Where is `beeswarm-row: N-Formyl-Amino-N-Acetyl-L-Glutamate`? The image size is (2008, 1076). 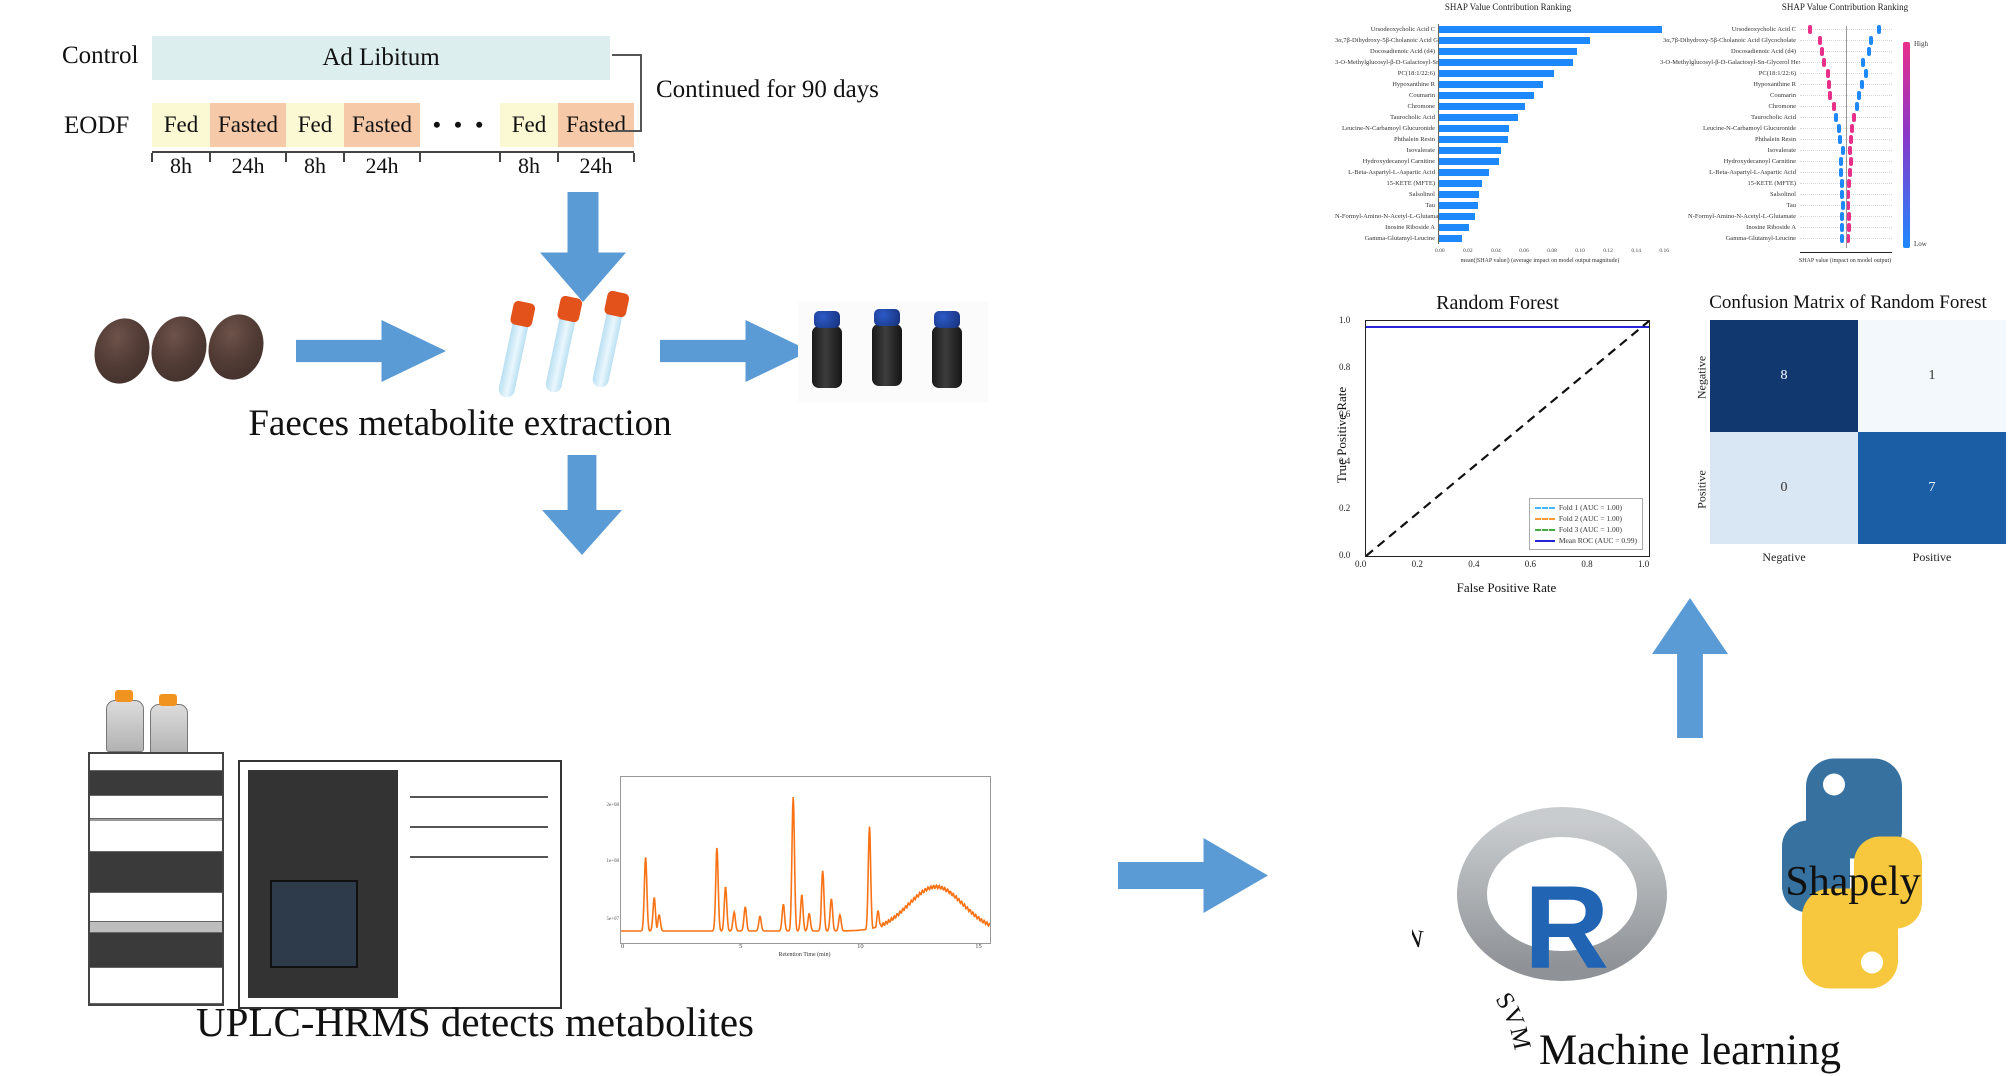
beeswarm-row: N-Formyl-Amino-N-Acetyl-L-Glutamate is located at coordinates (1776, 216).